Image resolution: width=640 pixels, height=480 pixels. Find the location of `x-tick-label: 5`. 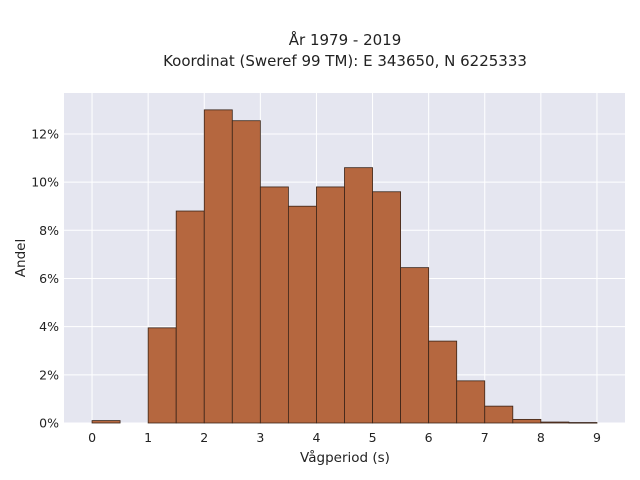

x-tick-label: 5 is located at coordinates (373, 437).